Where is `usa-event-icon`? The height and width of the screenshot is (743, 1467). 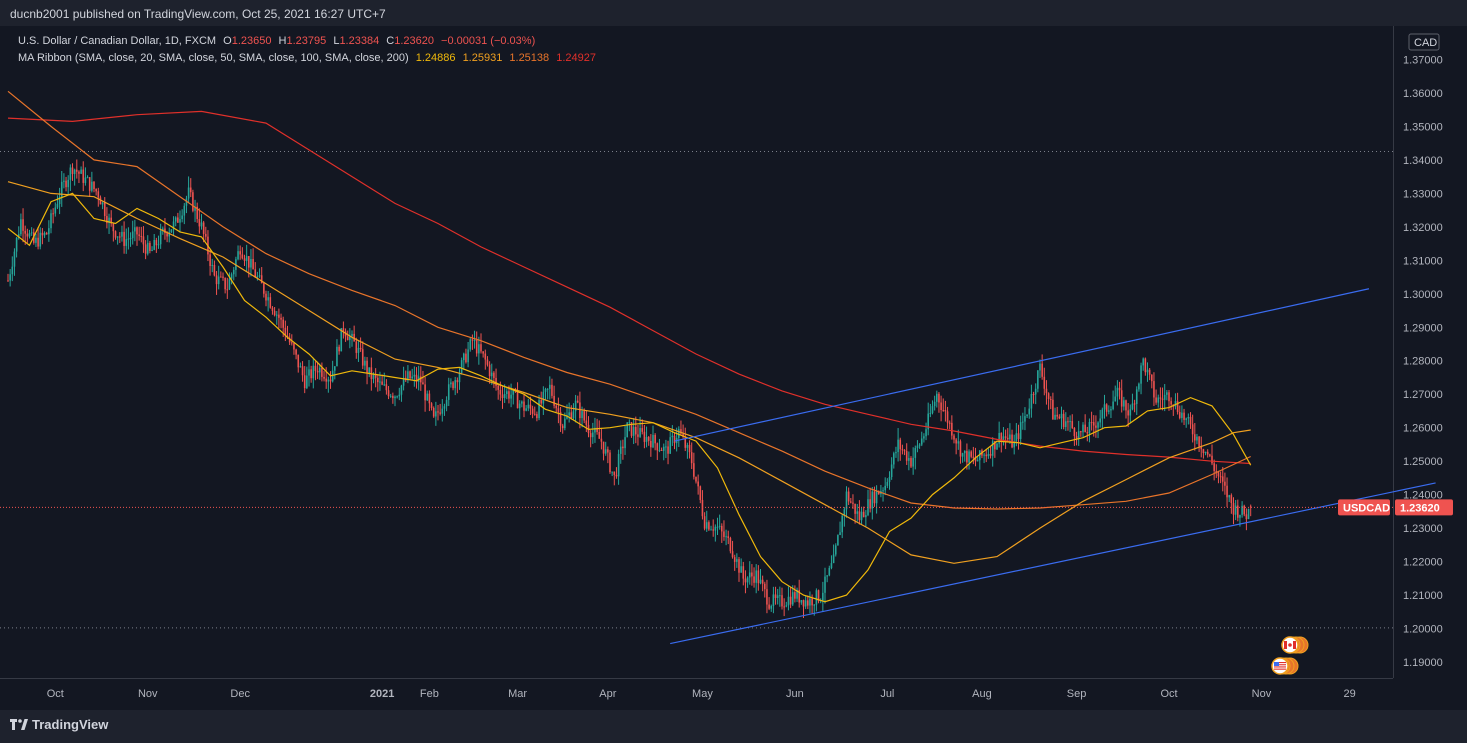 usa-event-icon is located at coordinates (1285, 666).